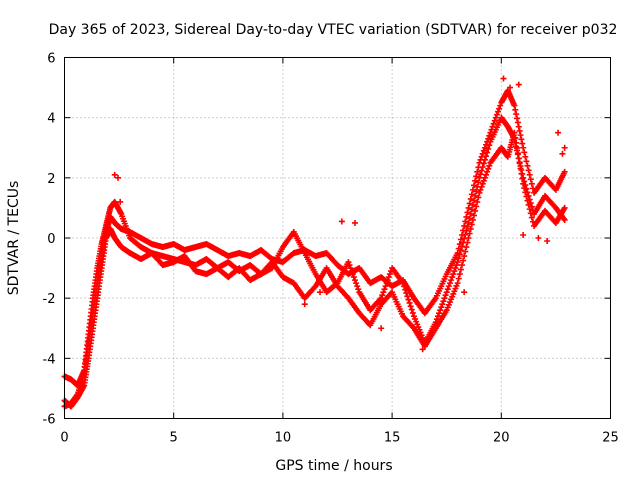  What do you see at coordinates (283, 438) in the screenshot?
I see `x-tick-label: 10` at bounding box center [283, 438].